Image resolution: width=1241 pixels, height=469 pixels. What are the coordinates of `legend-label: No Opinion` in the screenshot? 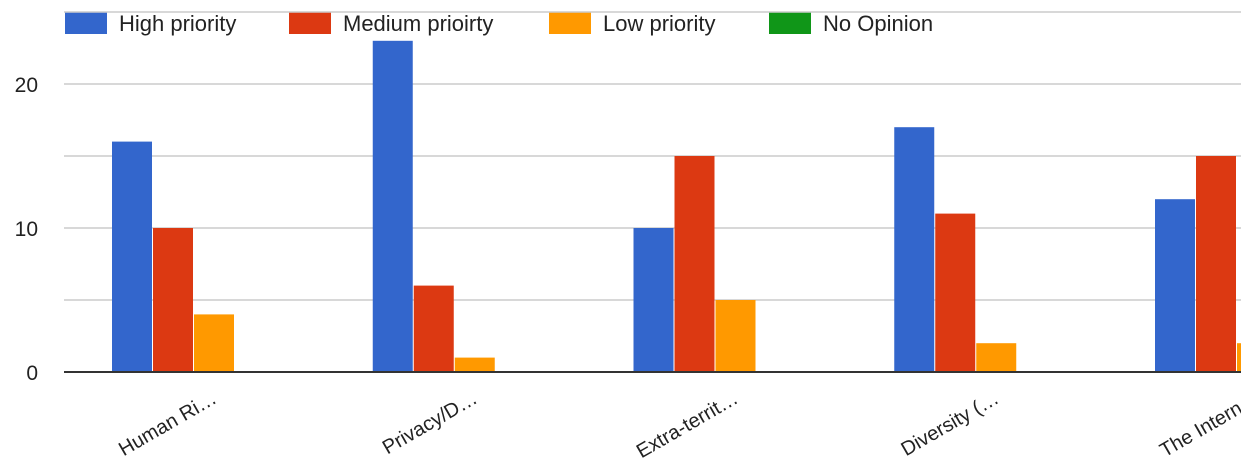 It's located at (878, 23).